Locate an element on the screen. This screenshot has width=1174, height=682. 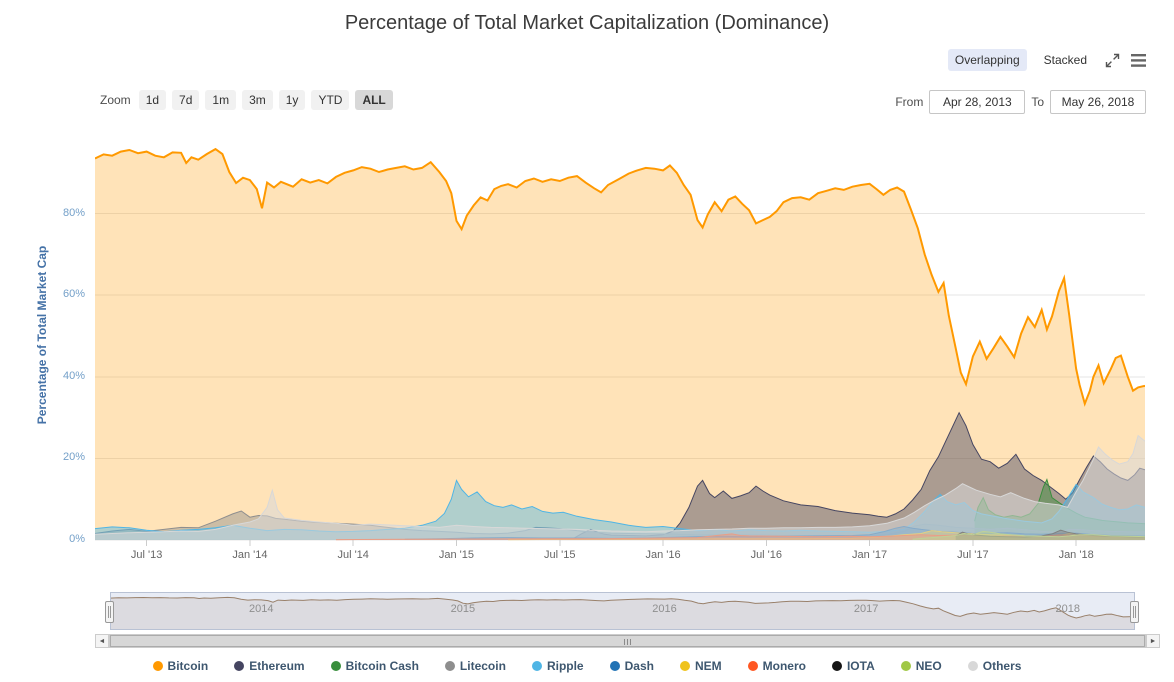
scrollbar-grip-icon is located at coordinates (627, 642).